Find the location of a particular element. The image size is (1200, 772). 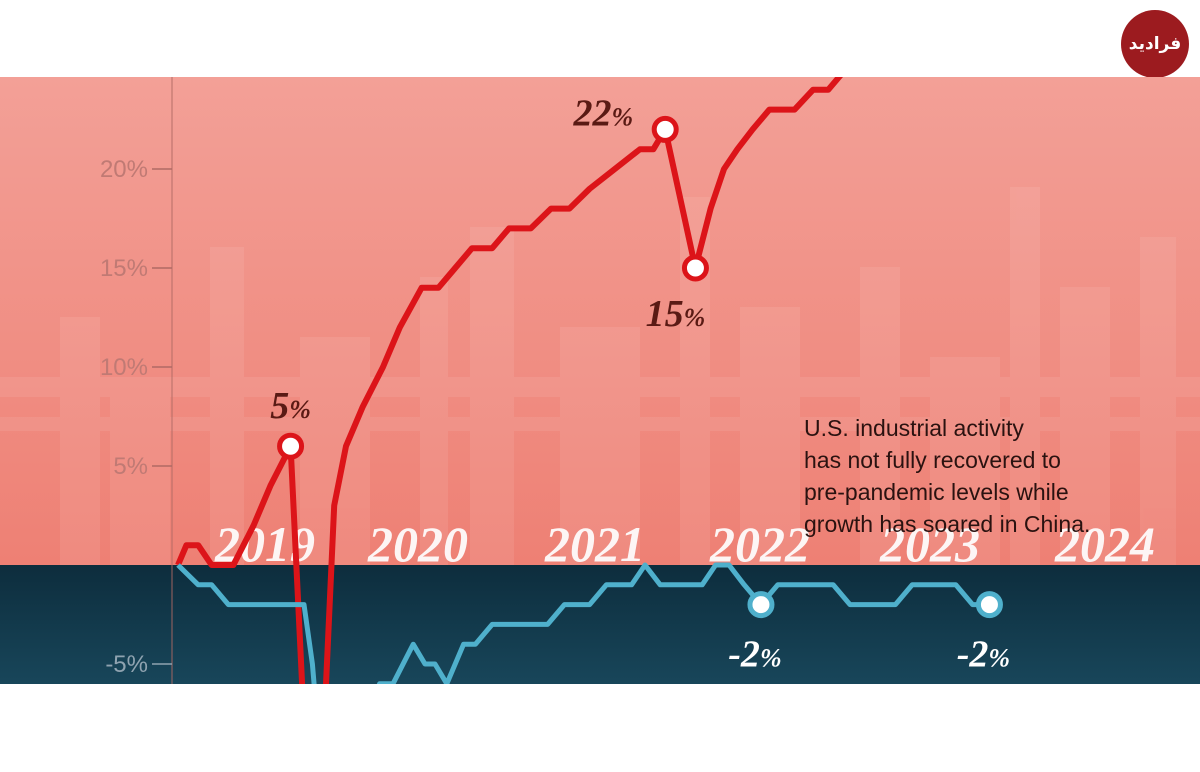

china-data-label: 22% is located at coordinates (603, 113).